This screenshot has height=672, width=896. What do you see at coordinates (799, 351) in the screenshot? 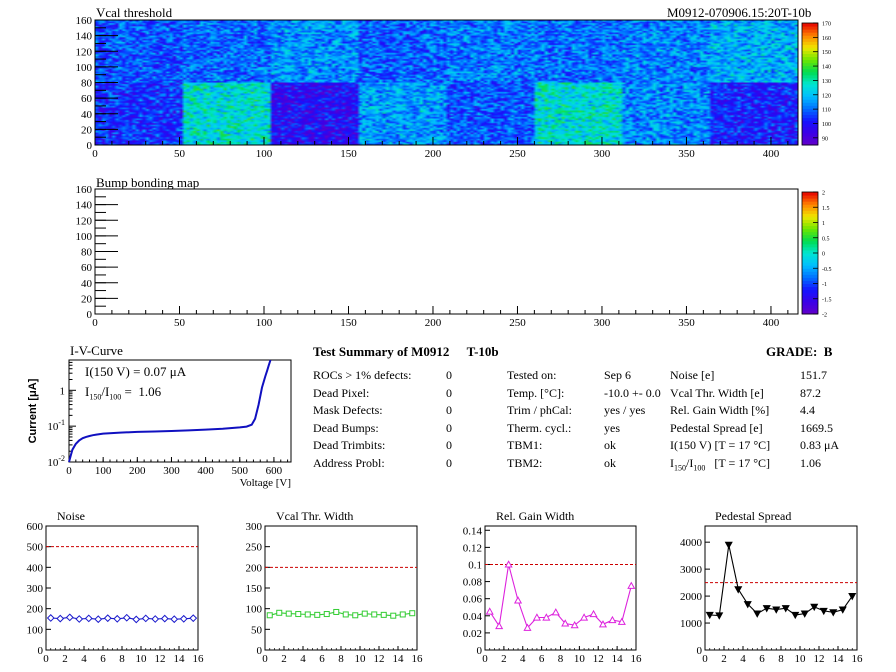
I see `grade-label: GRADE: B` at bounding box center [799, 351].